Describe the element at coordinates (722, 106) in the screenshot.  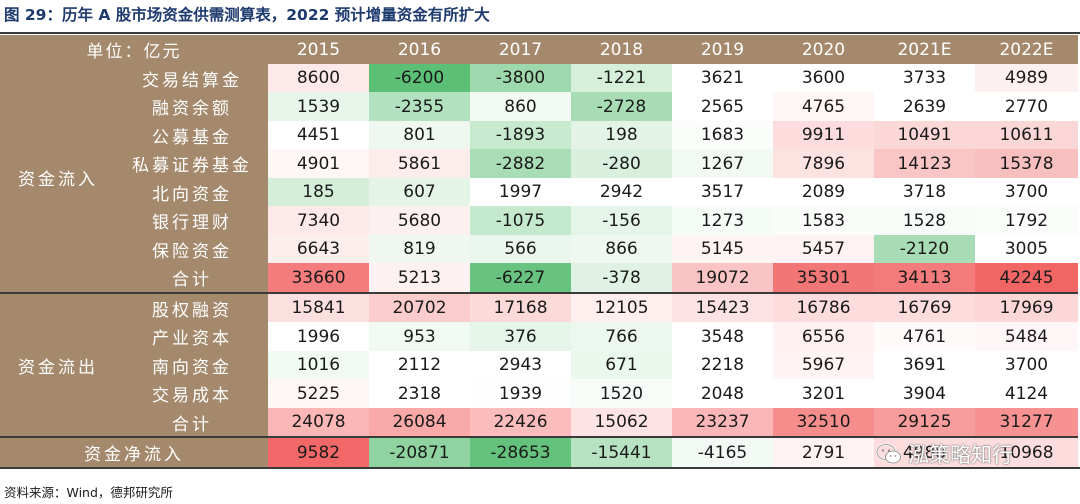
I see `table-cell: 2565` at that location.